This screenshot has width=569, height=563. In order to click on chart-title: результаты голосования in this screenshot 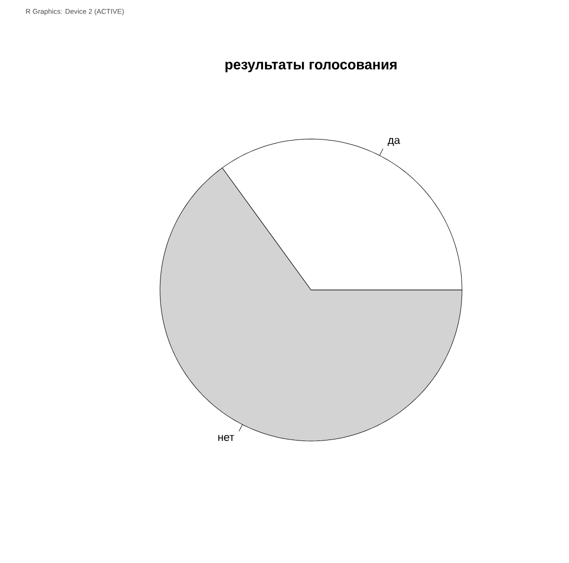, I will do `click(310, 67)`.